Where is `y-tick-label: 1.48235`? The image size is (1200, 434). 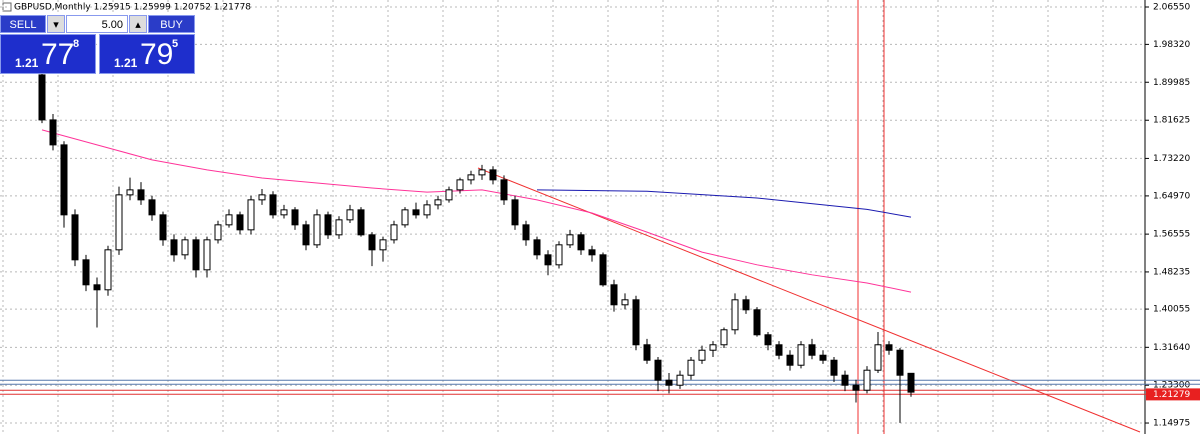 y-tick-label: 1.48235 is located at coordinates (1171, 272).